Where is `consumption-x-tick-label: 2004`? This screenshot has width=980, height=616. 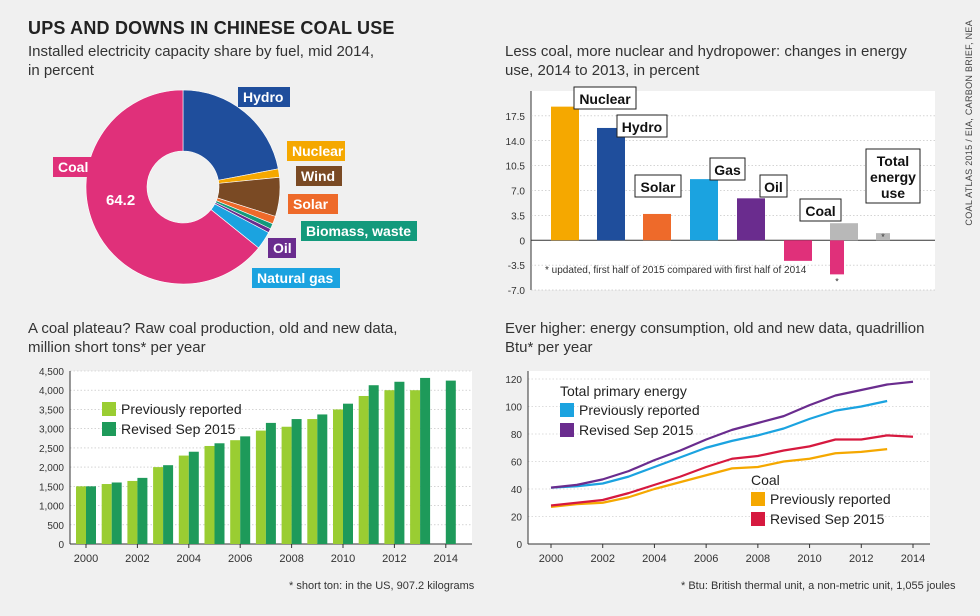
consumption-x-tick-label: 2004 is located at coordinates (654, 559).